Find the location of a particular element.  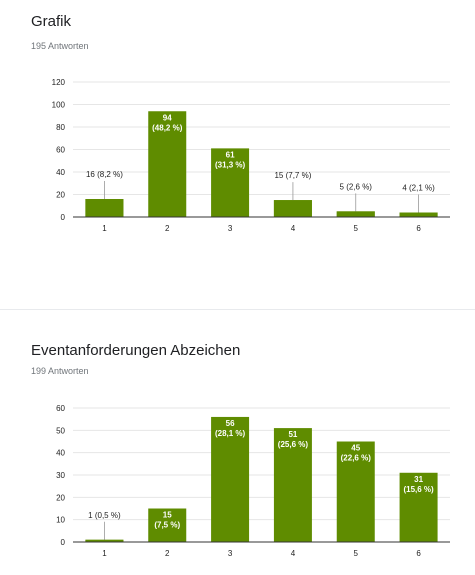

y-tick-label: 30 is located at coordinates (60, 475).